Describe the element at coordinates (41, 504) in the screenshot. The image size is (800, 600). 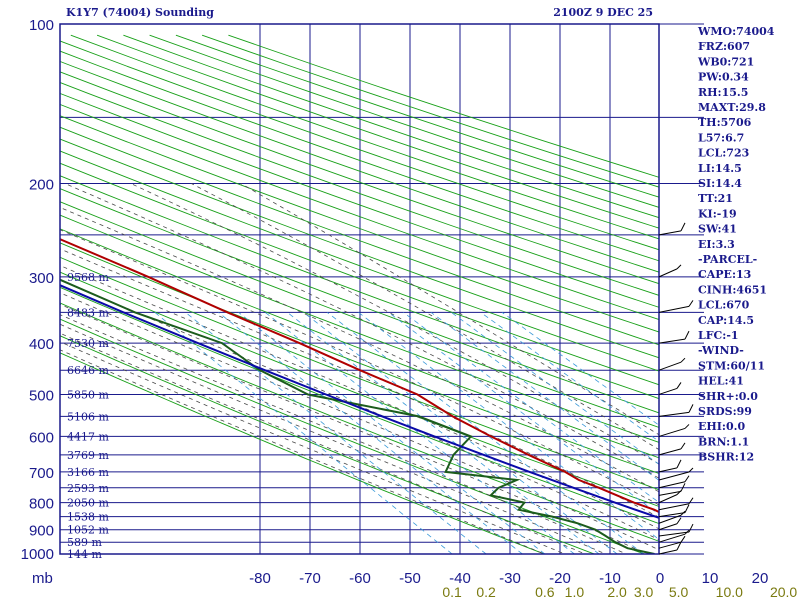
I see `pressure-tick-label: 800` at that location.